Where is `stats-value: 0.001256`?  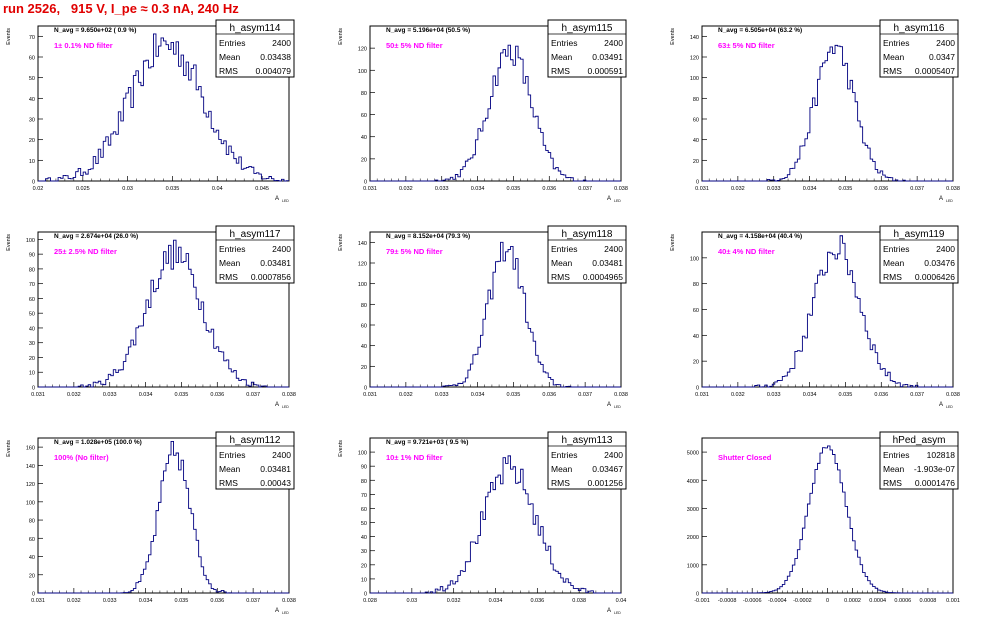
stats-value: 0.001256 is located at coordinates (606, 483).